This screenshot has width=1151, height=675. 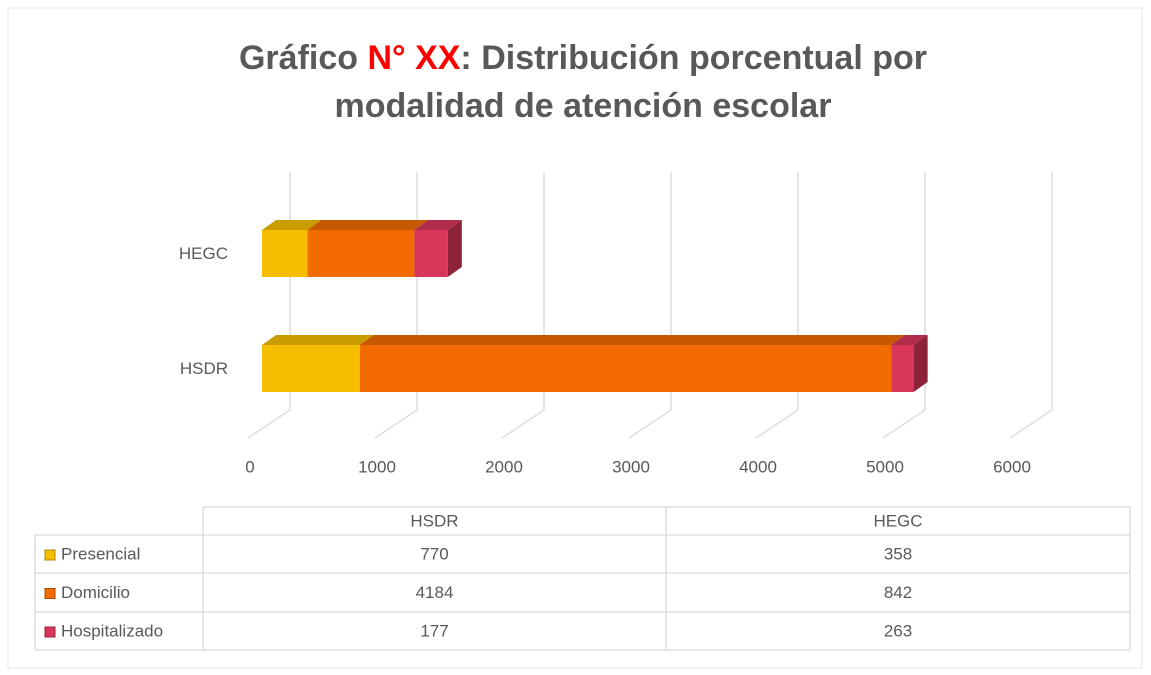 What do you see at coordinates (112, 630) in the screenshot?
I see `legend-label: Hospitalizado` at bounding box center [112, 630].